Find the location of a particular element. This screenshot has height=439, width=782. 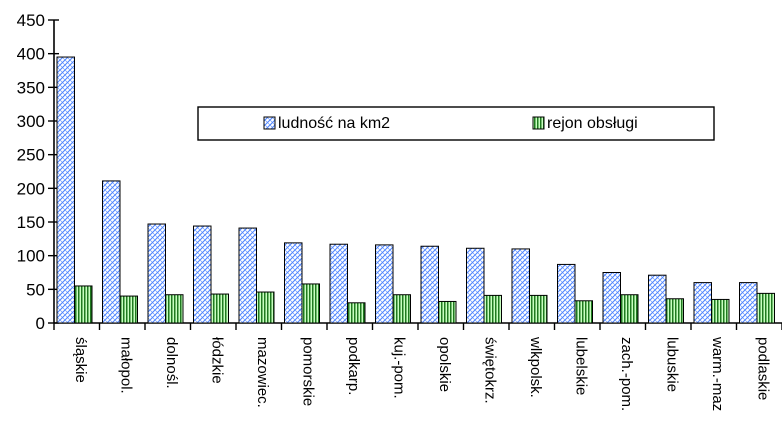

y-tick-label: 400 is located at coordinates (31, 54).